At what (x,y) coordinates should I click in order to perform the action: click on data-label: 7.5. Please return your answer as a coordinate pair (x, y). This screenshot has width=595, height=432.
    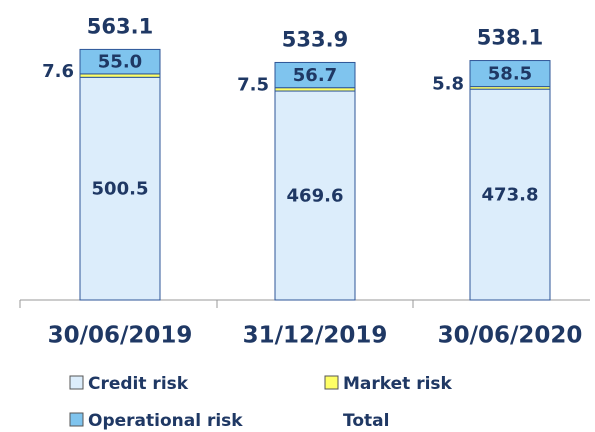
    Looking at the image, I should click on (253, 85).